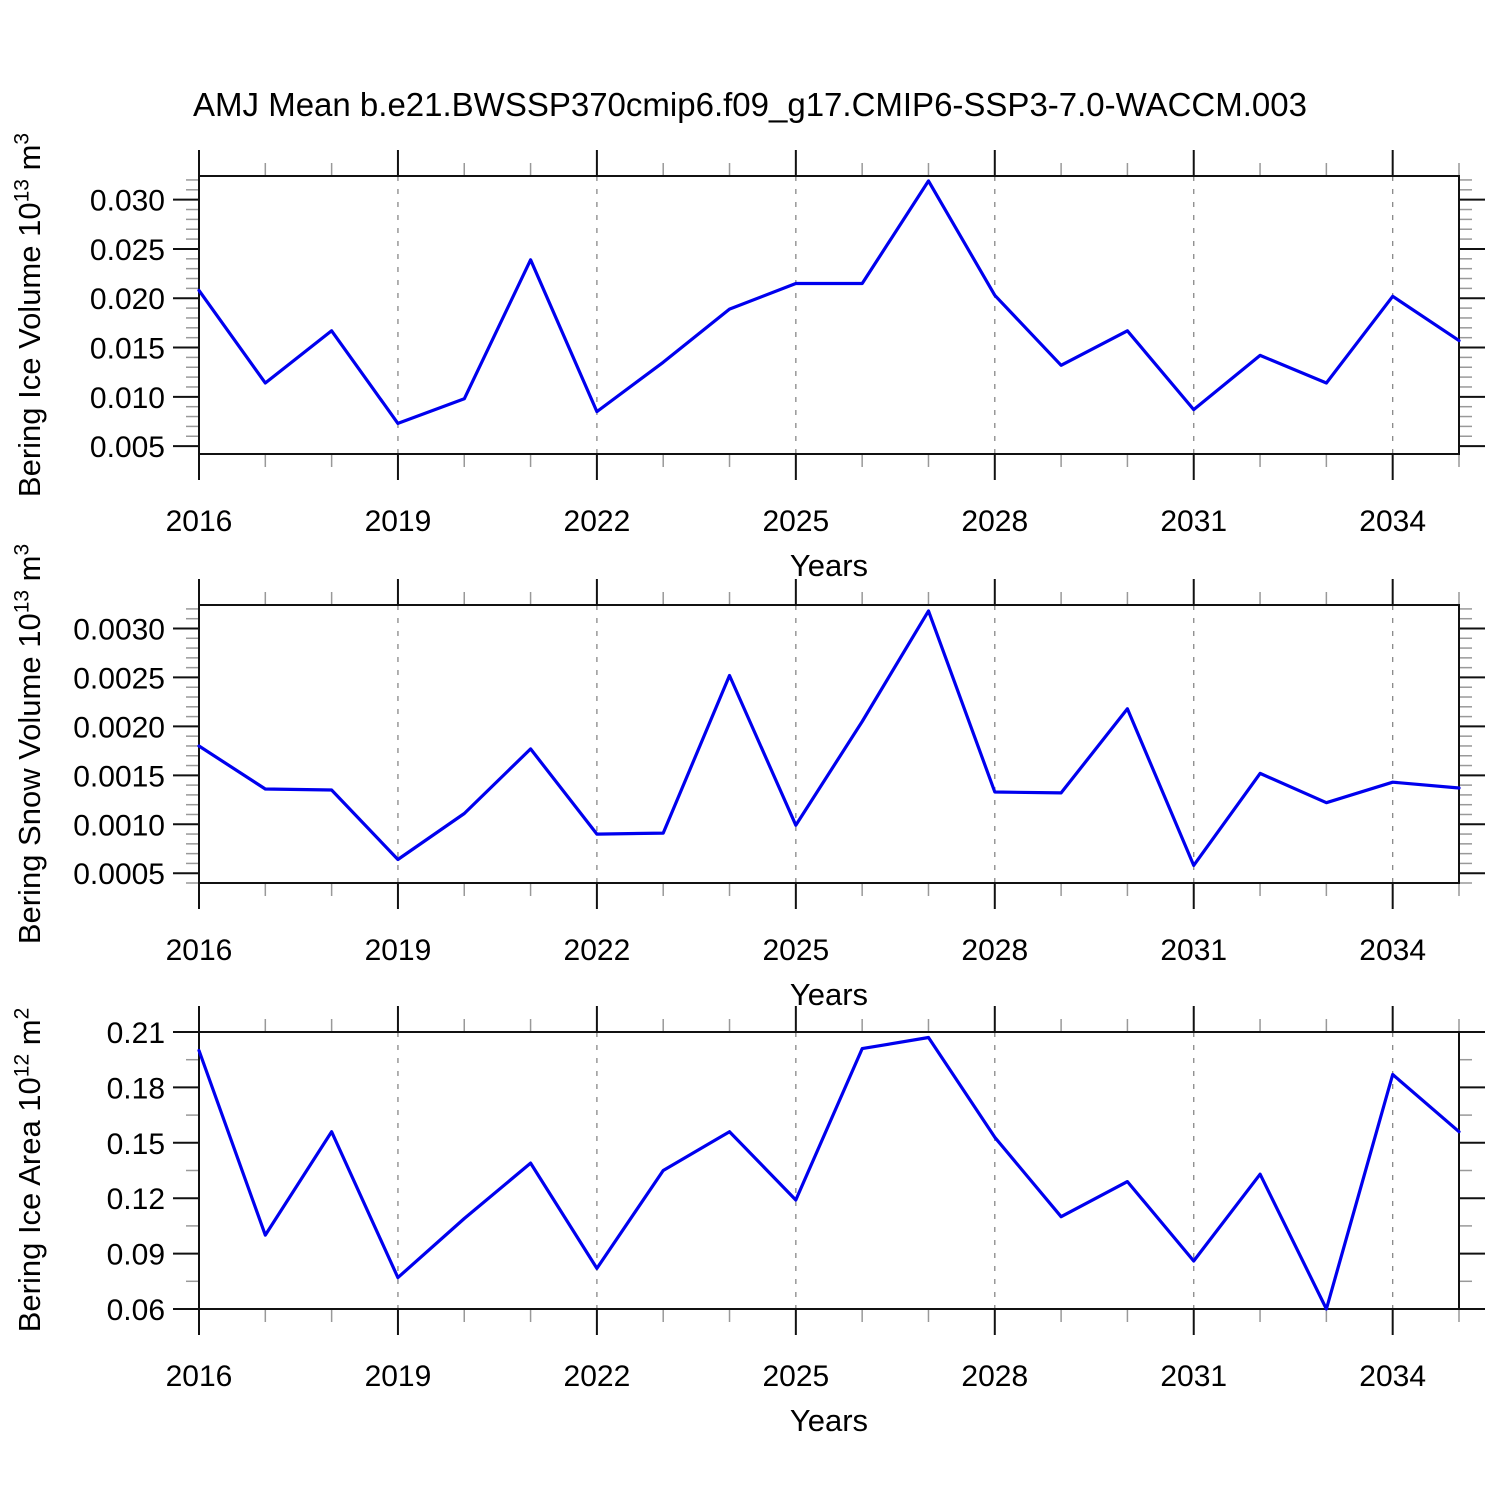 This screenshot has width=1500, height=1500. I want to click on exponent: 2, so click(22, 1013).